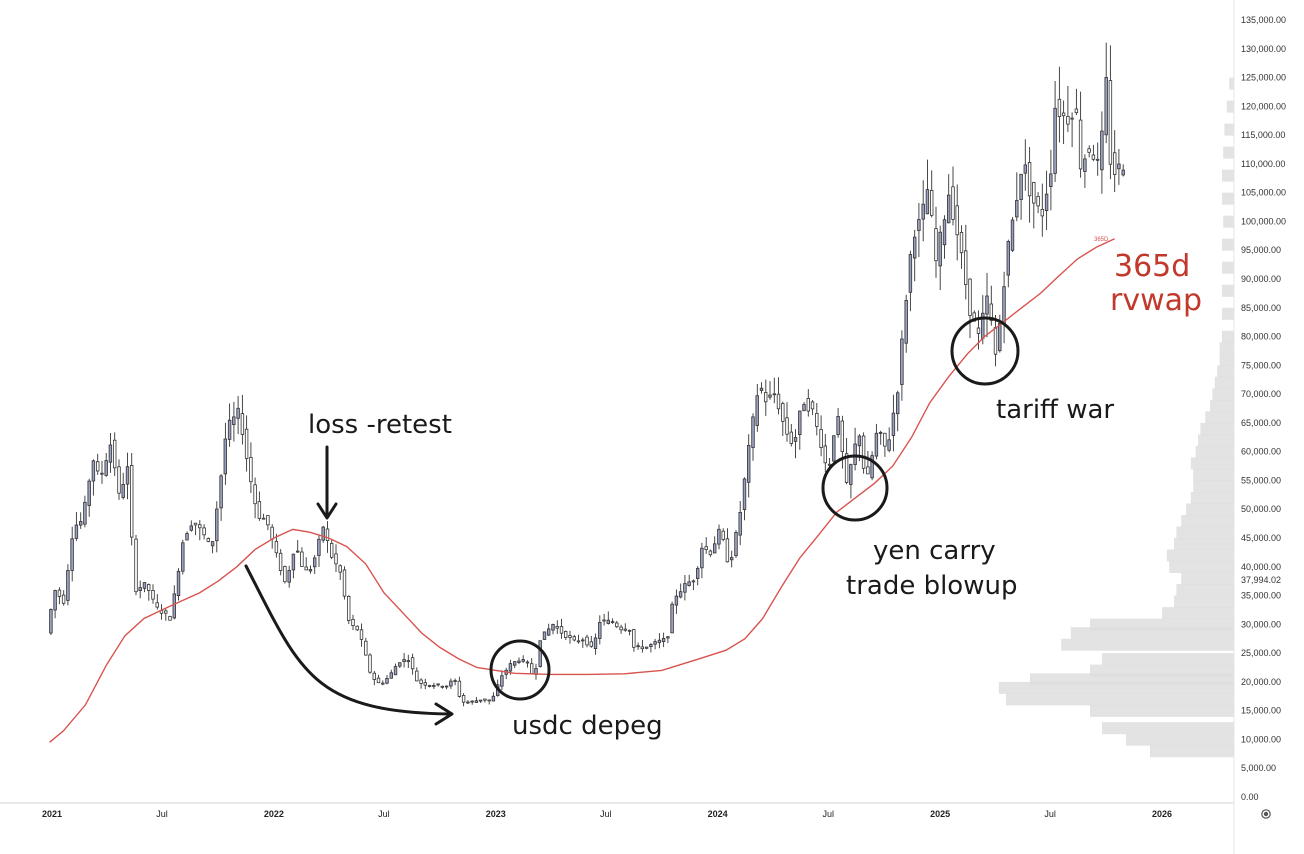 This screenshot has width=1304, height=854. I want to click on x-tick-label: 2025, so click(940, 814).